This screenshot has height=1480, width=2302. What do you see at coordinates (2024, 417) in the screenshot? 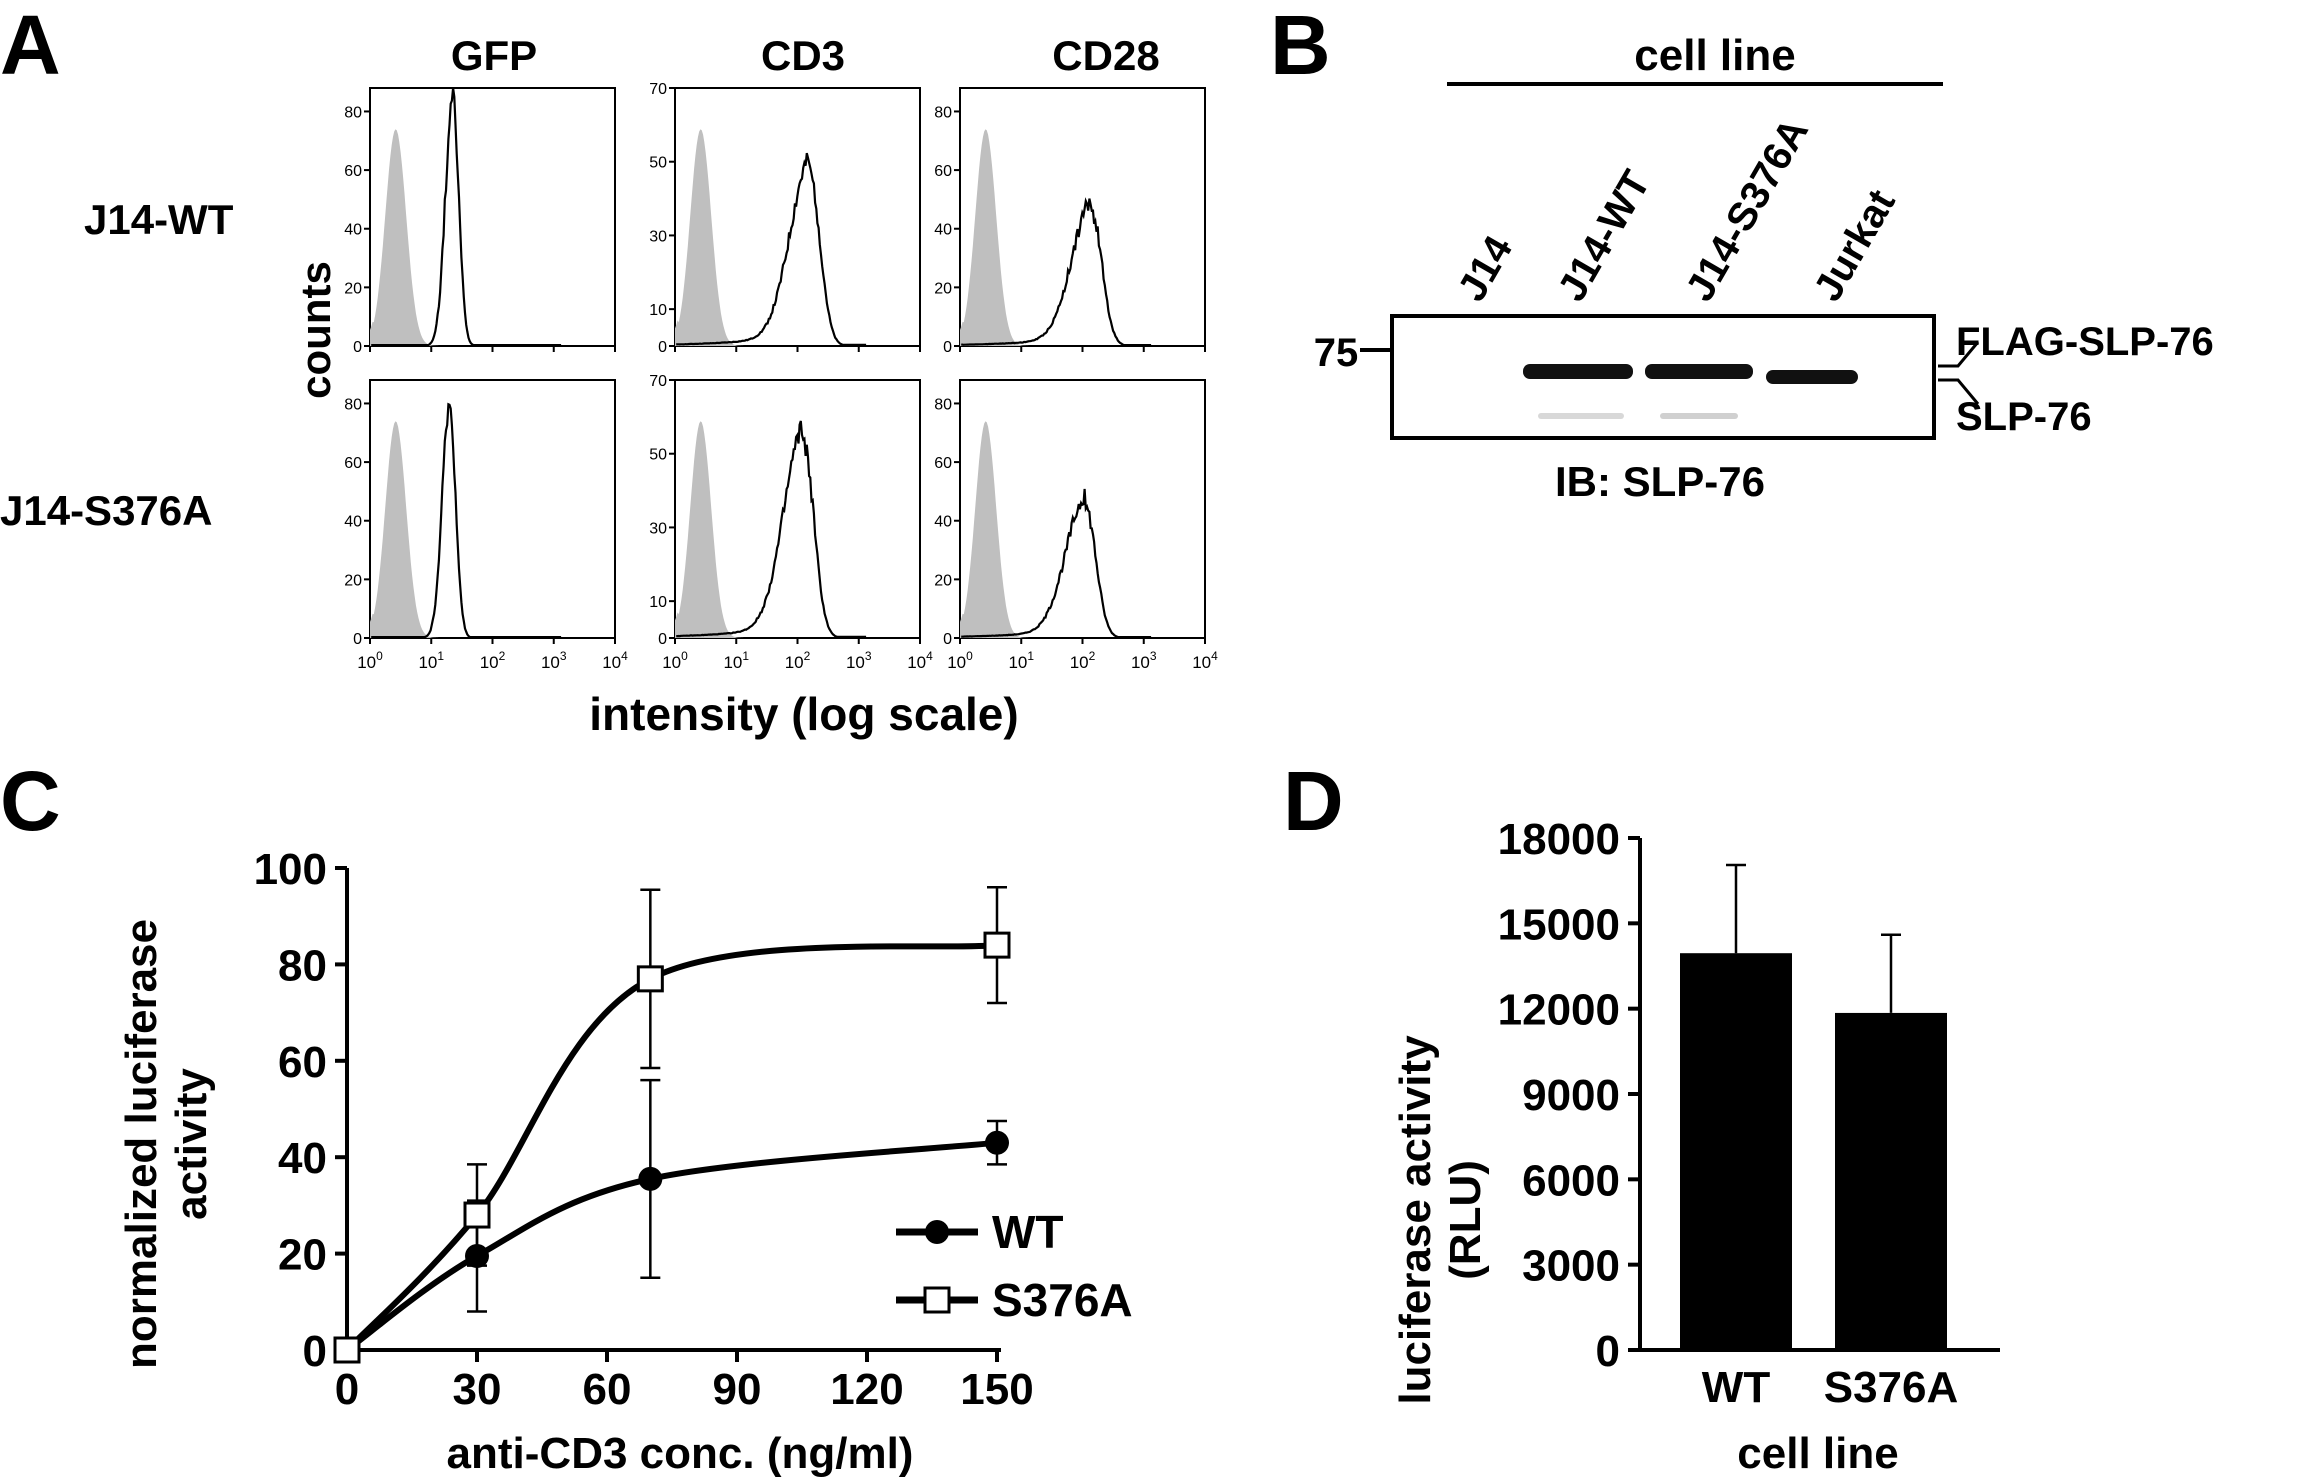
I see `band-label-slp76: SLP-76` at bounding box center [2024, 417].